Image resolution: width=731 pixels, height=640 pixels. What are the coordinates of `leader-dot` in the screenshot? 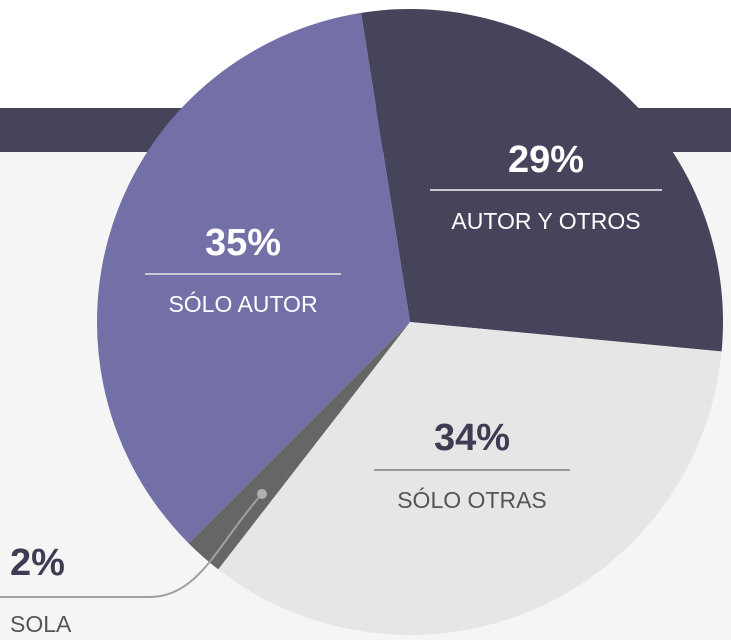 It's located at (262, 494).